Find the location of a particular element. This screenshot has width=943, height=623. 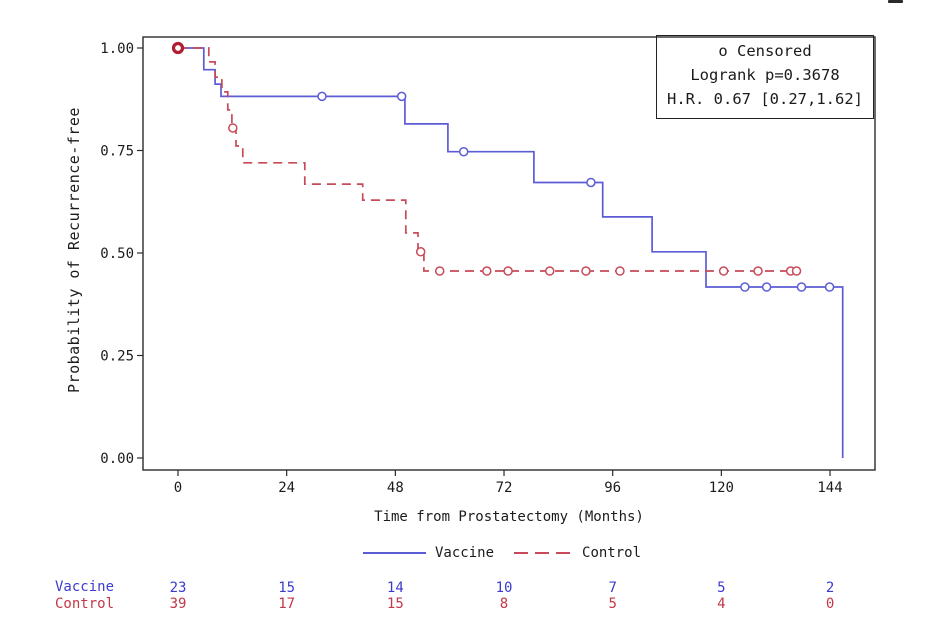

risk-count: 23 is located at coordinates (178, 588).